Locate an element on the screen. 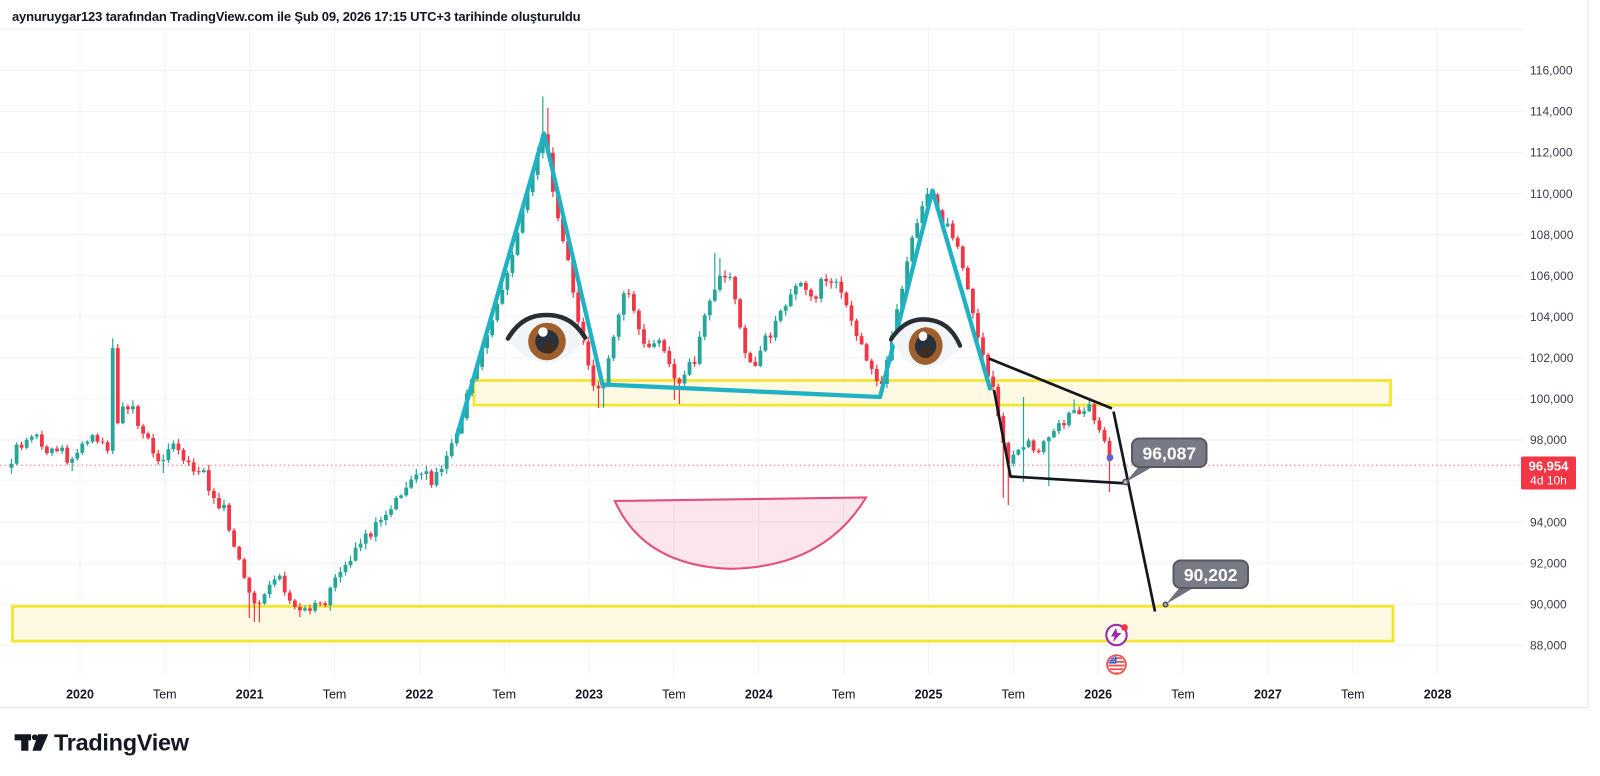 Image resolution: width=1600 pixels, height=776 pixels. svg-text: 112,000 is located at coordinates (1551, 153).